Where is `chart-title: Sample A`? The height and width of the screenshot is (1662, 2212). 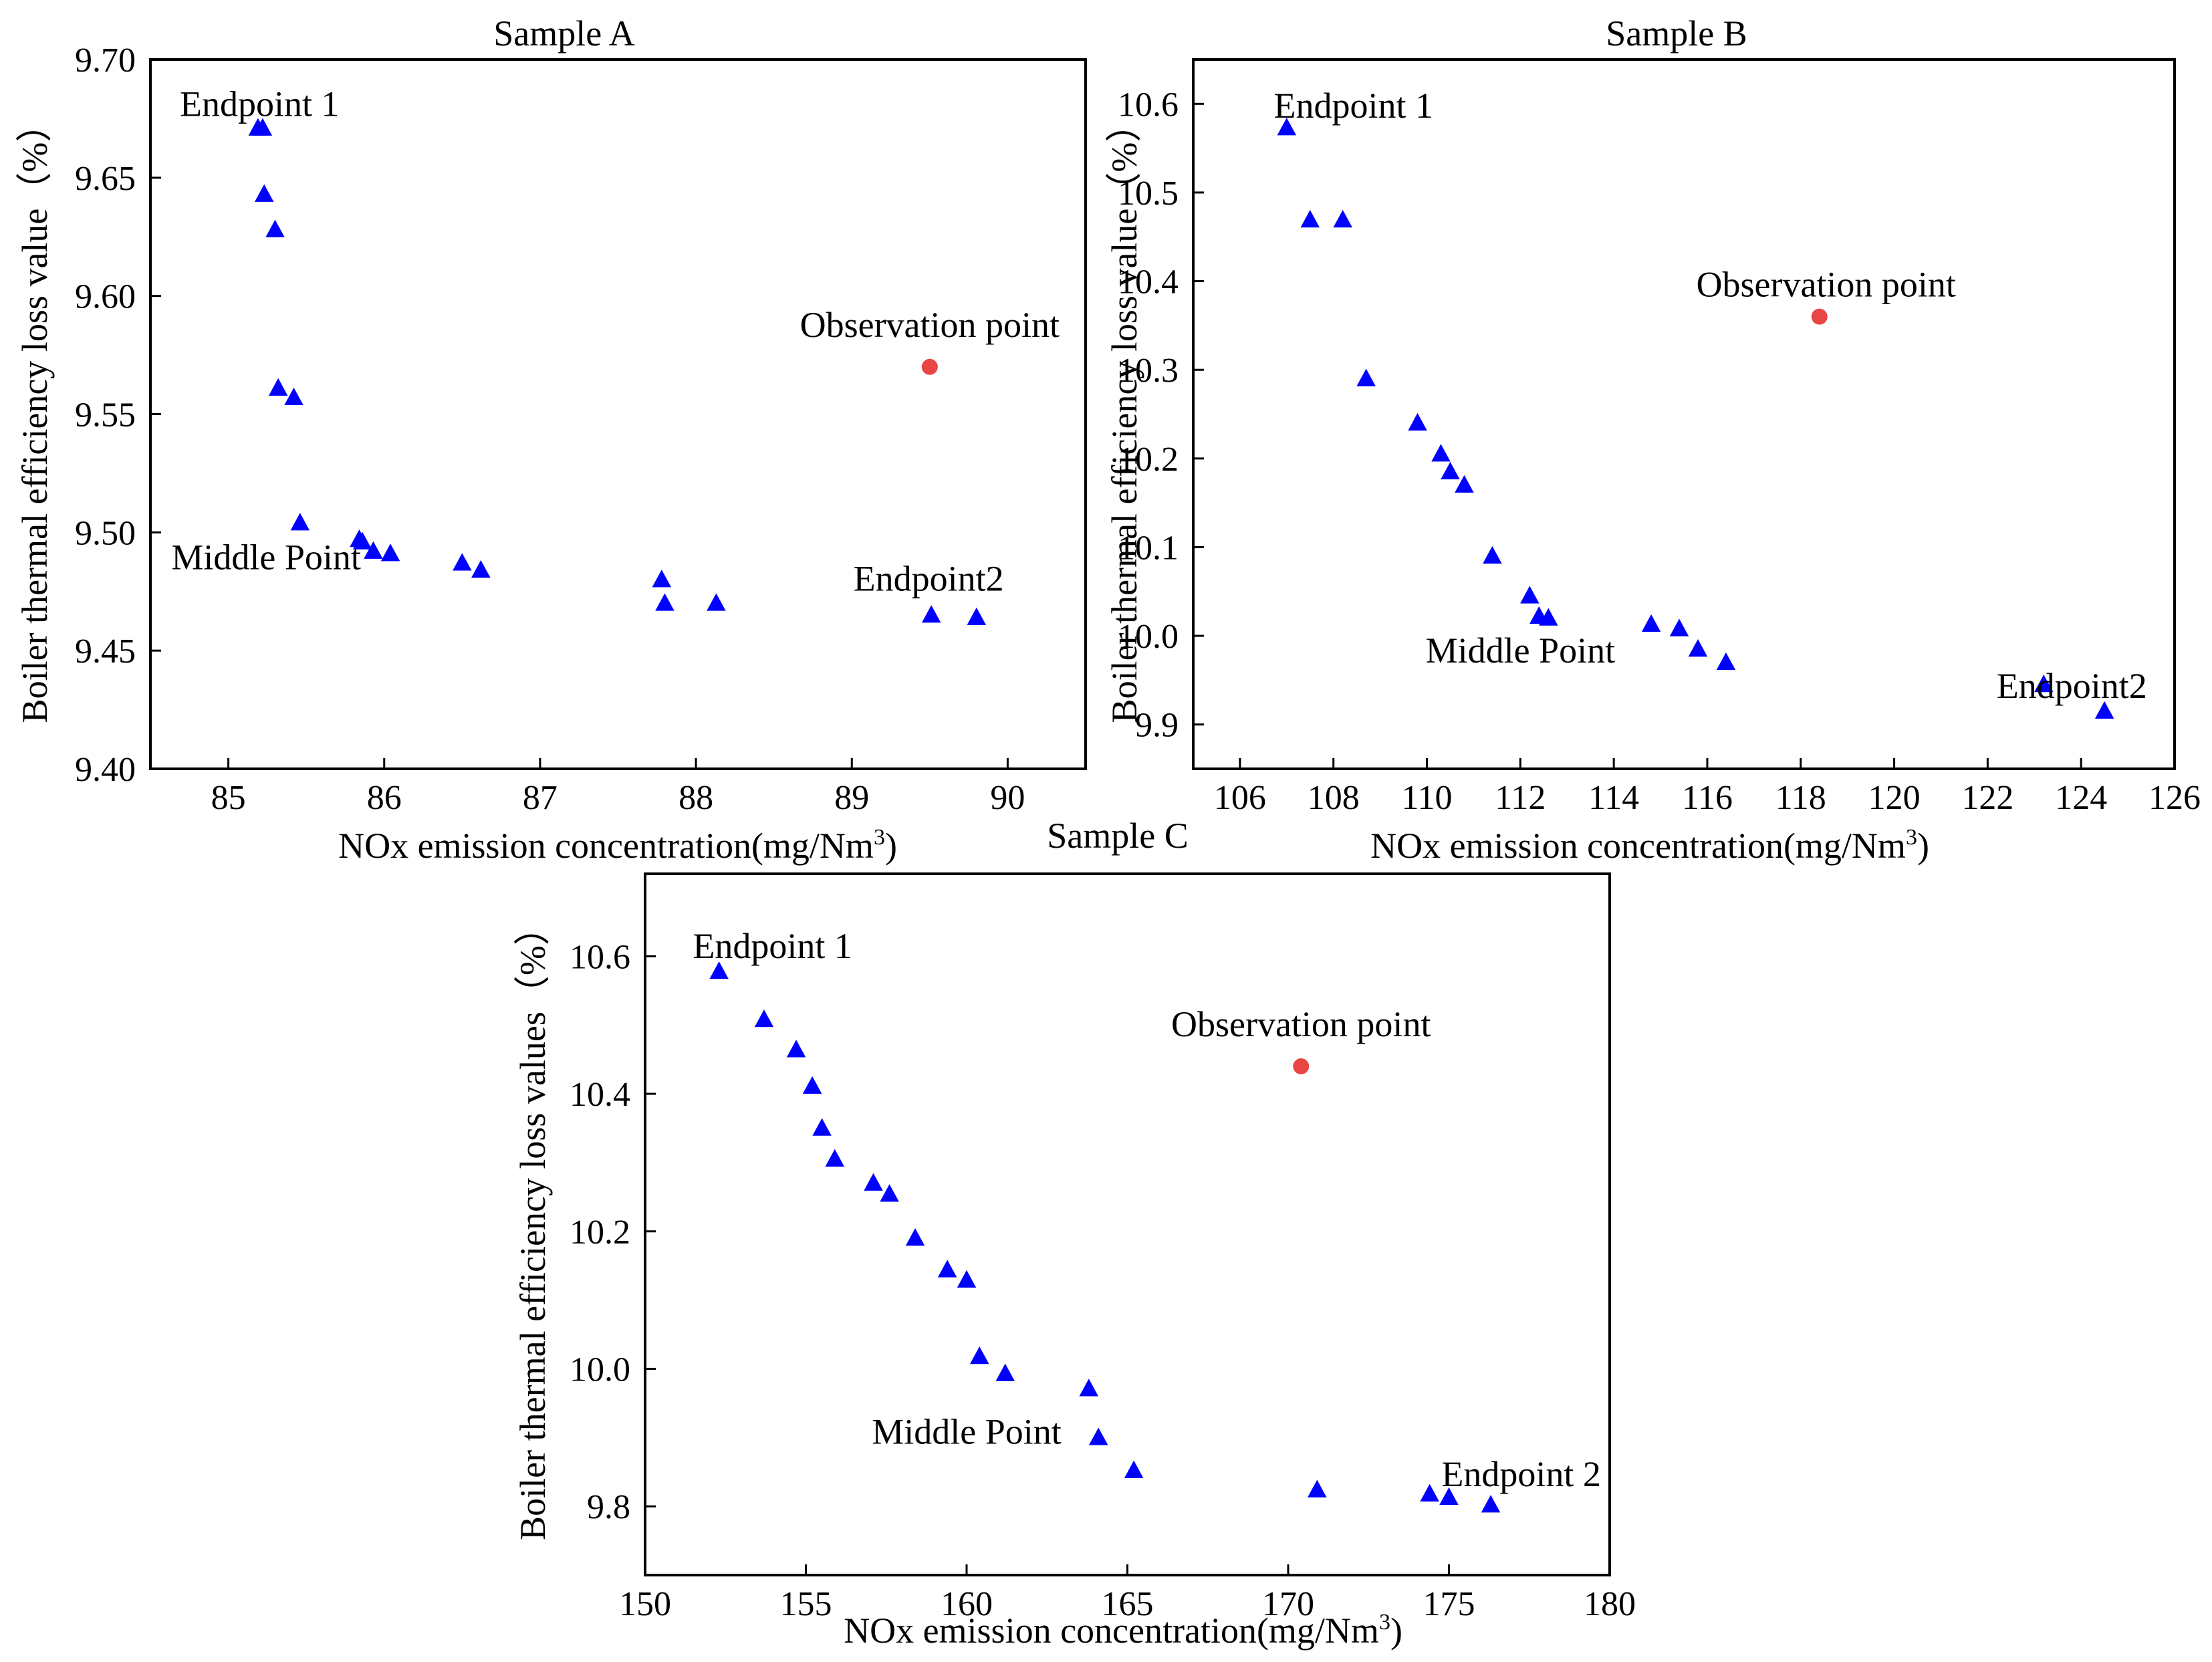 chart-title: Sample A is located at coordinates (564, 33).